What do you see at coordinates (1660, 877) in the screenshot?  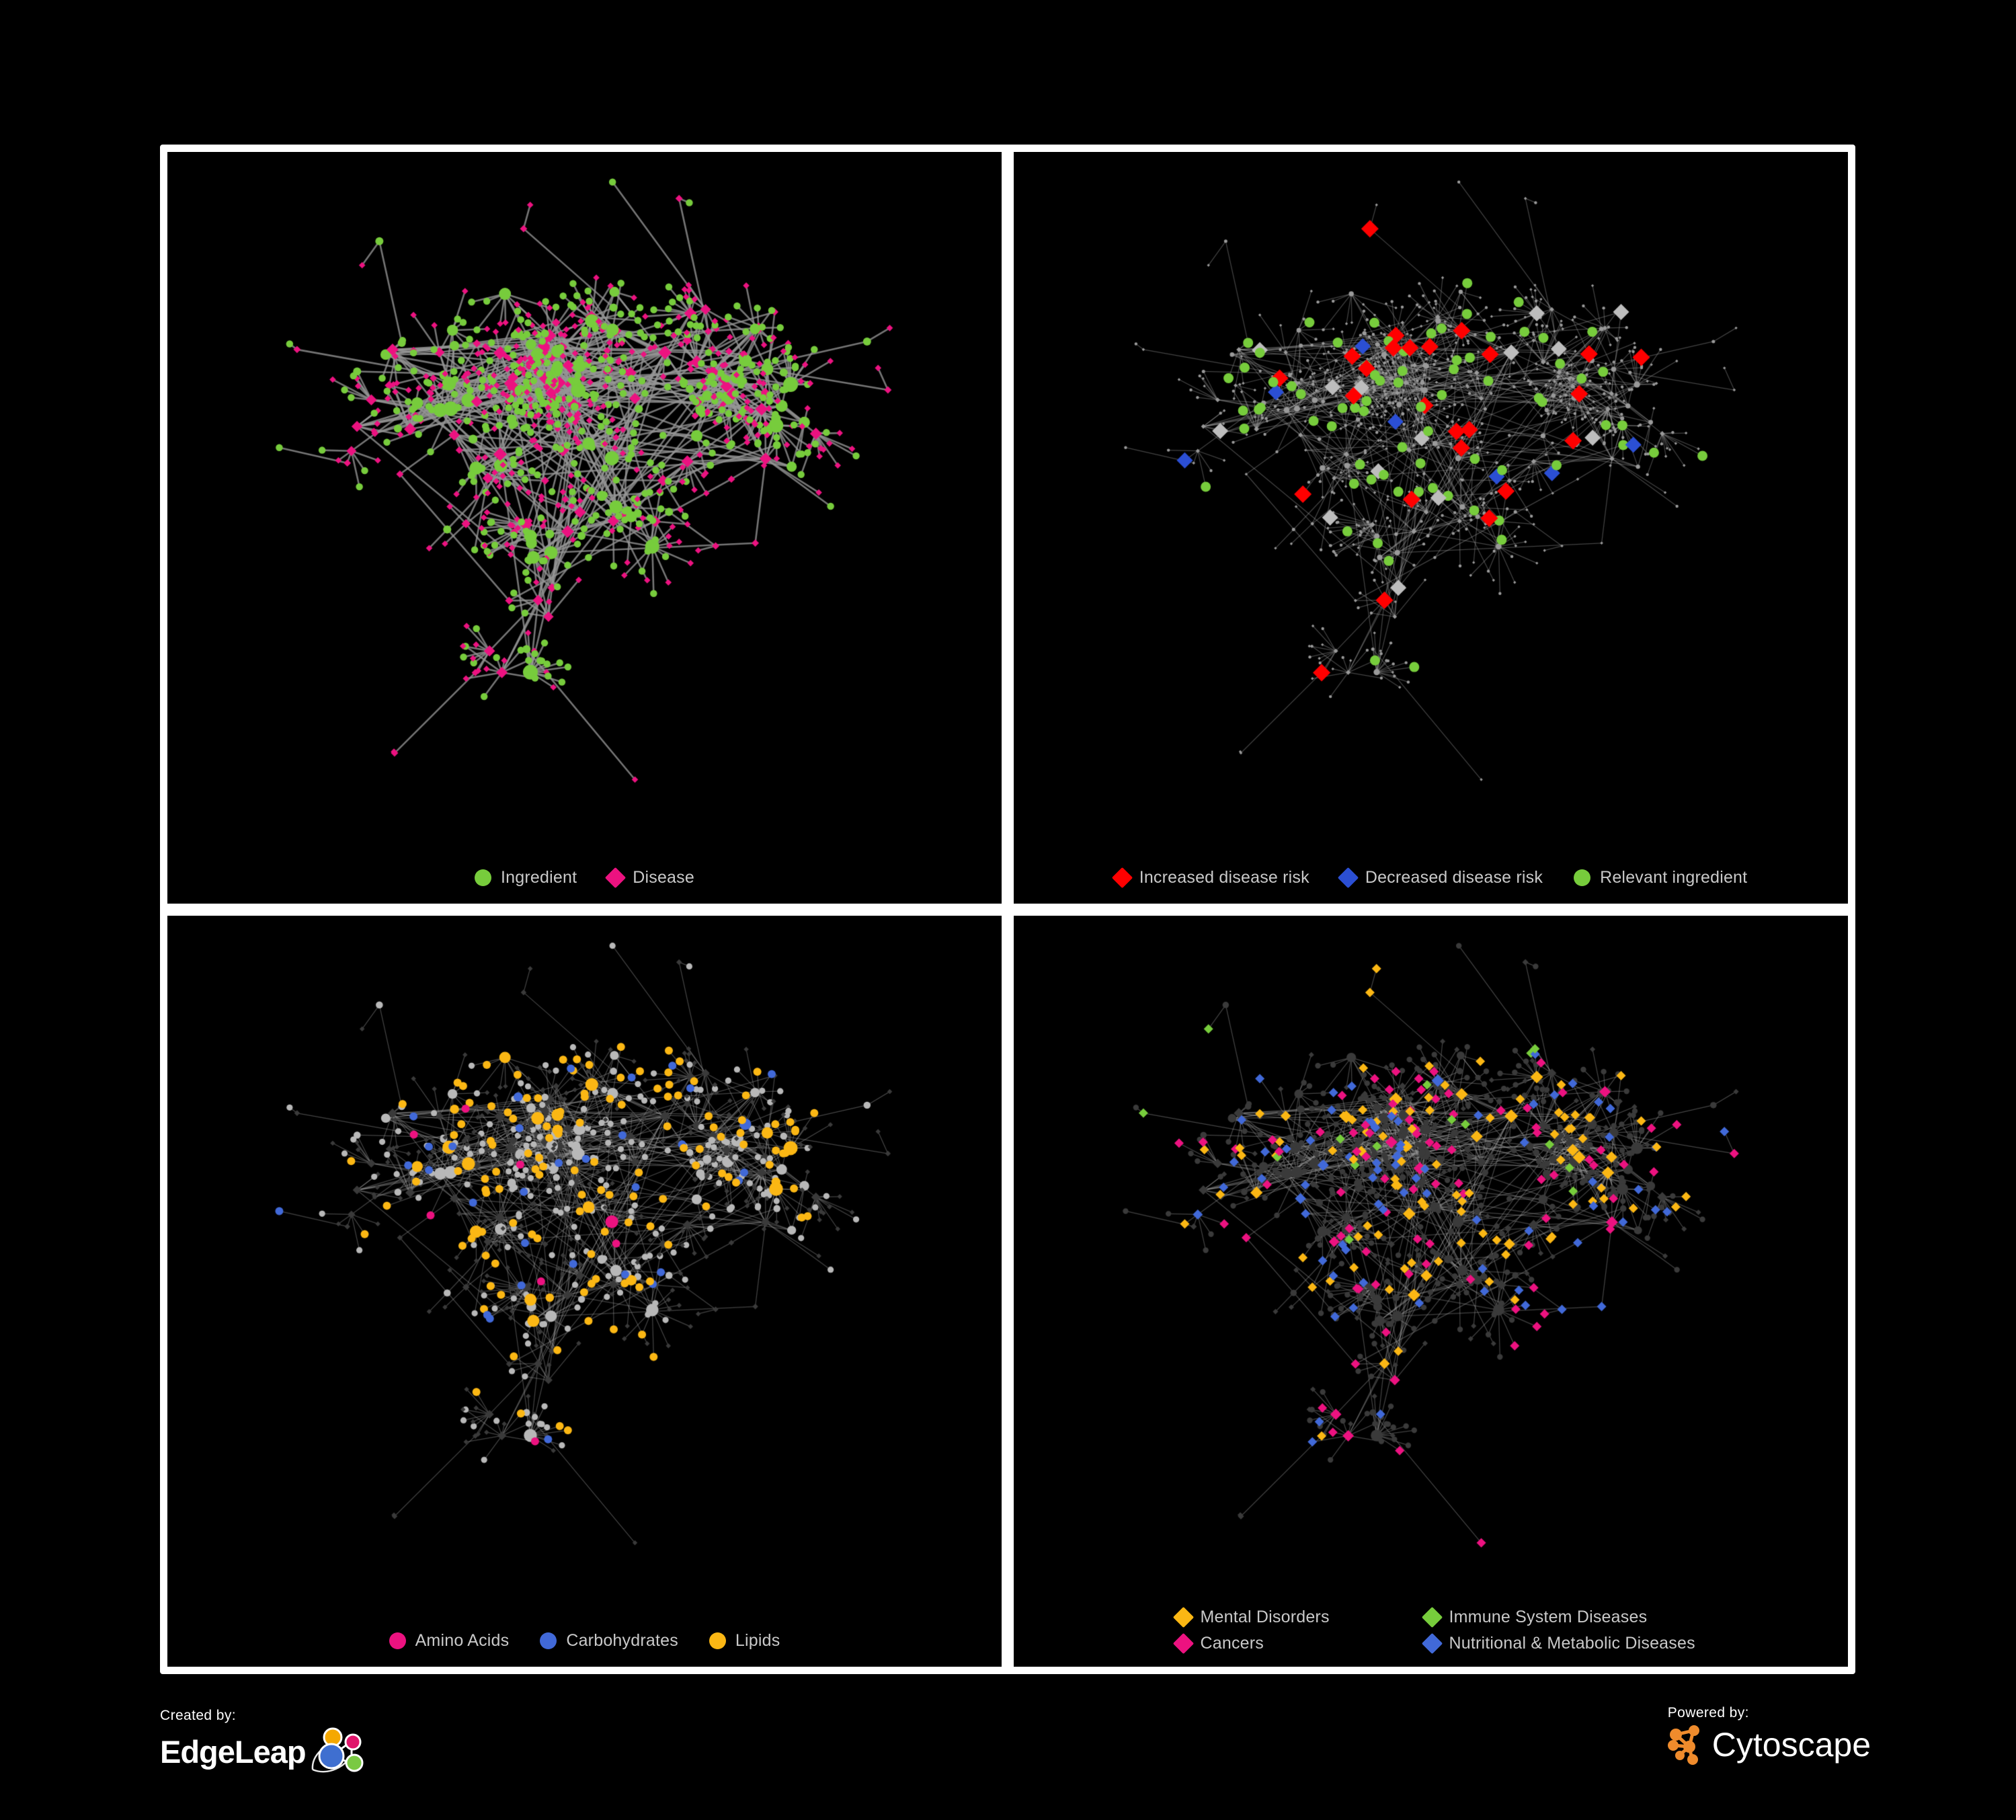 I see `legend-item: Relevant ingredient` at bounding box center [1660, 877].